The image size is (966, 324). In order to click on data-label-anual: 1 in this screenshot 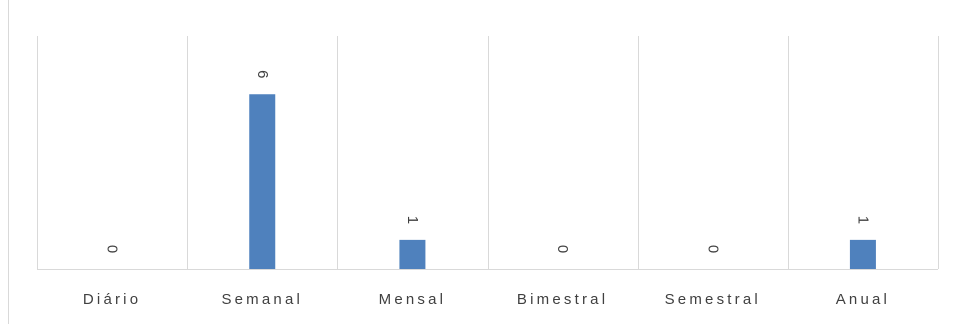, I will do `click(862, 220)`.